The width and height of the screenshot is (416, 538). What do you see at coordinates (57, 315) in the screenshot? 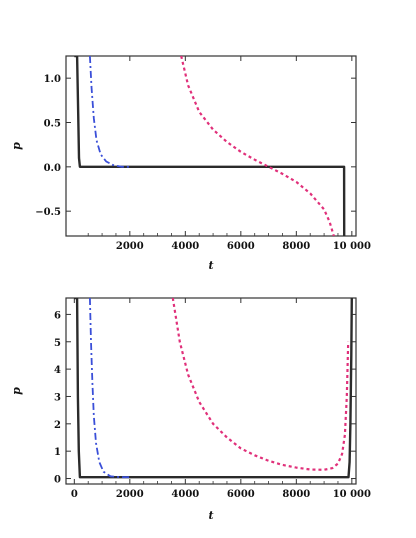
I see `y-tick-label: 6` at bounding box center [57, 315].